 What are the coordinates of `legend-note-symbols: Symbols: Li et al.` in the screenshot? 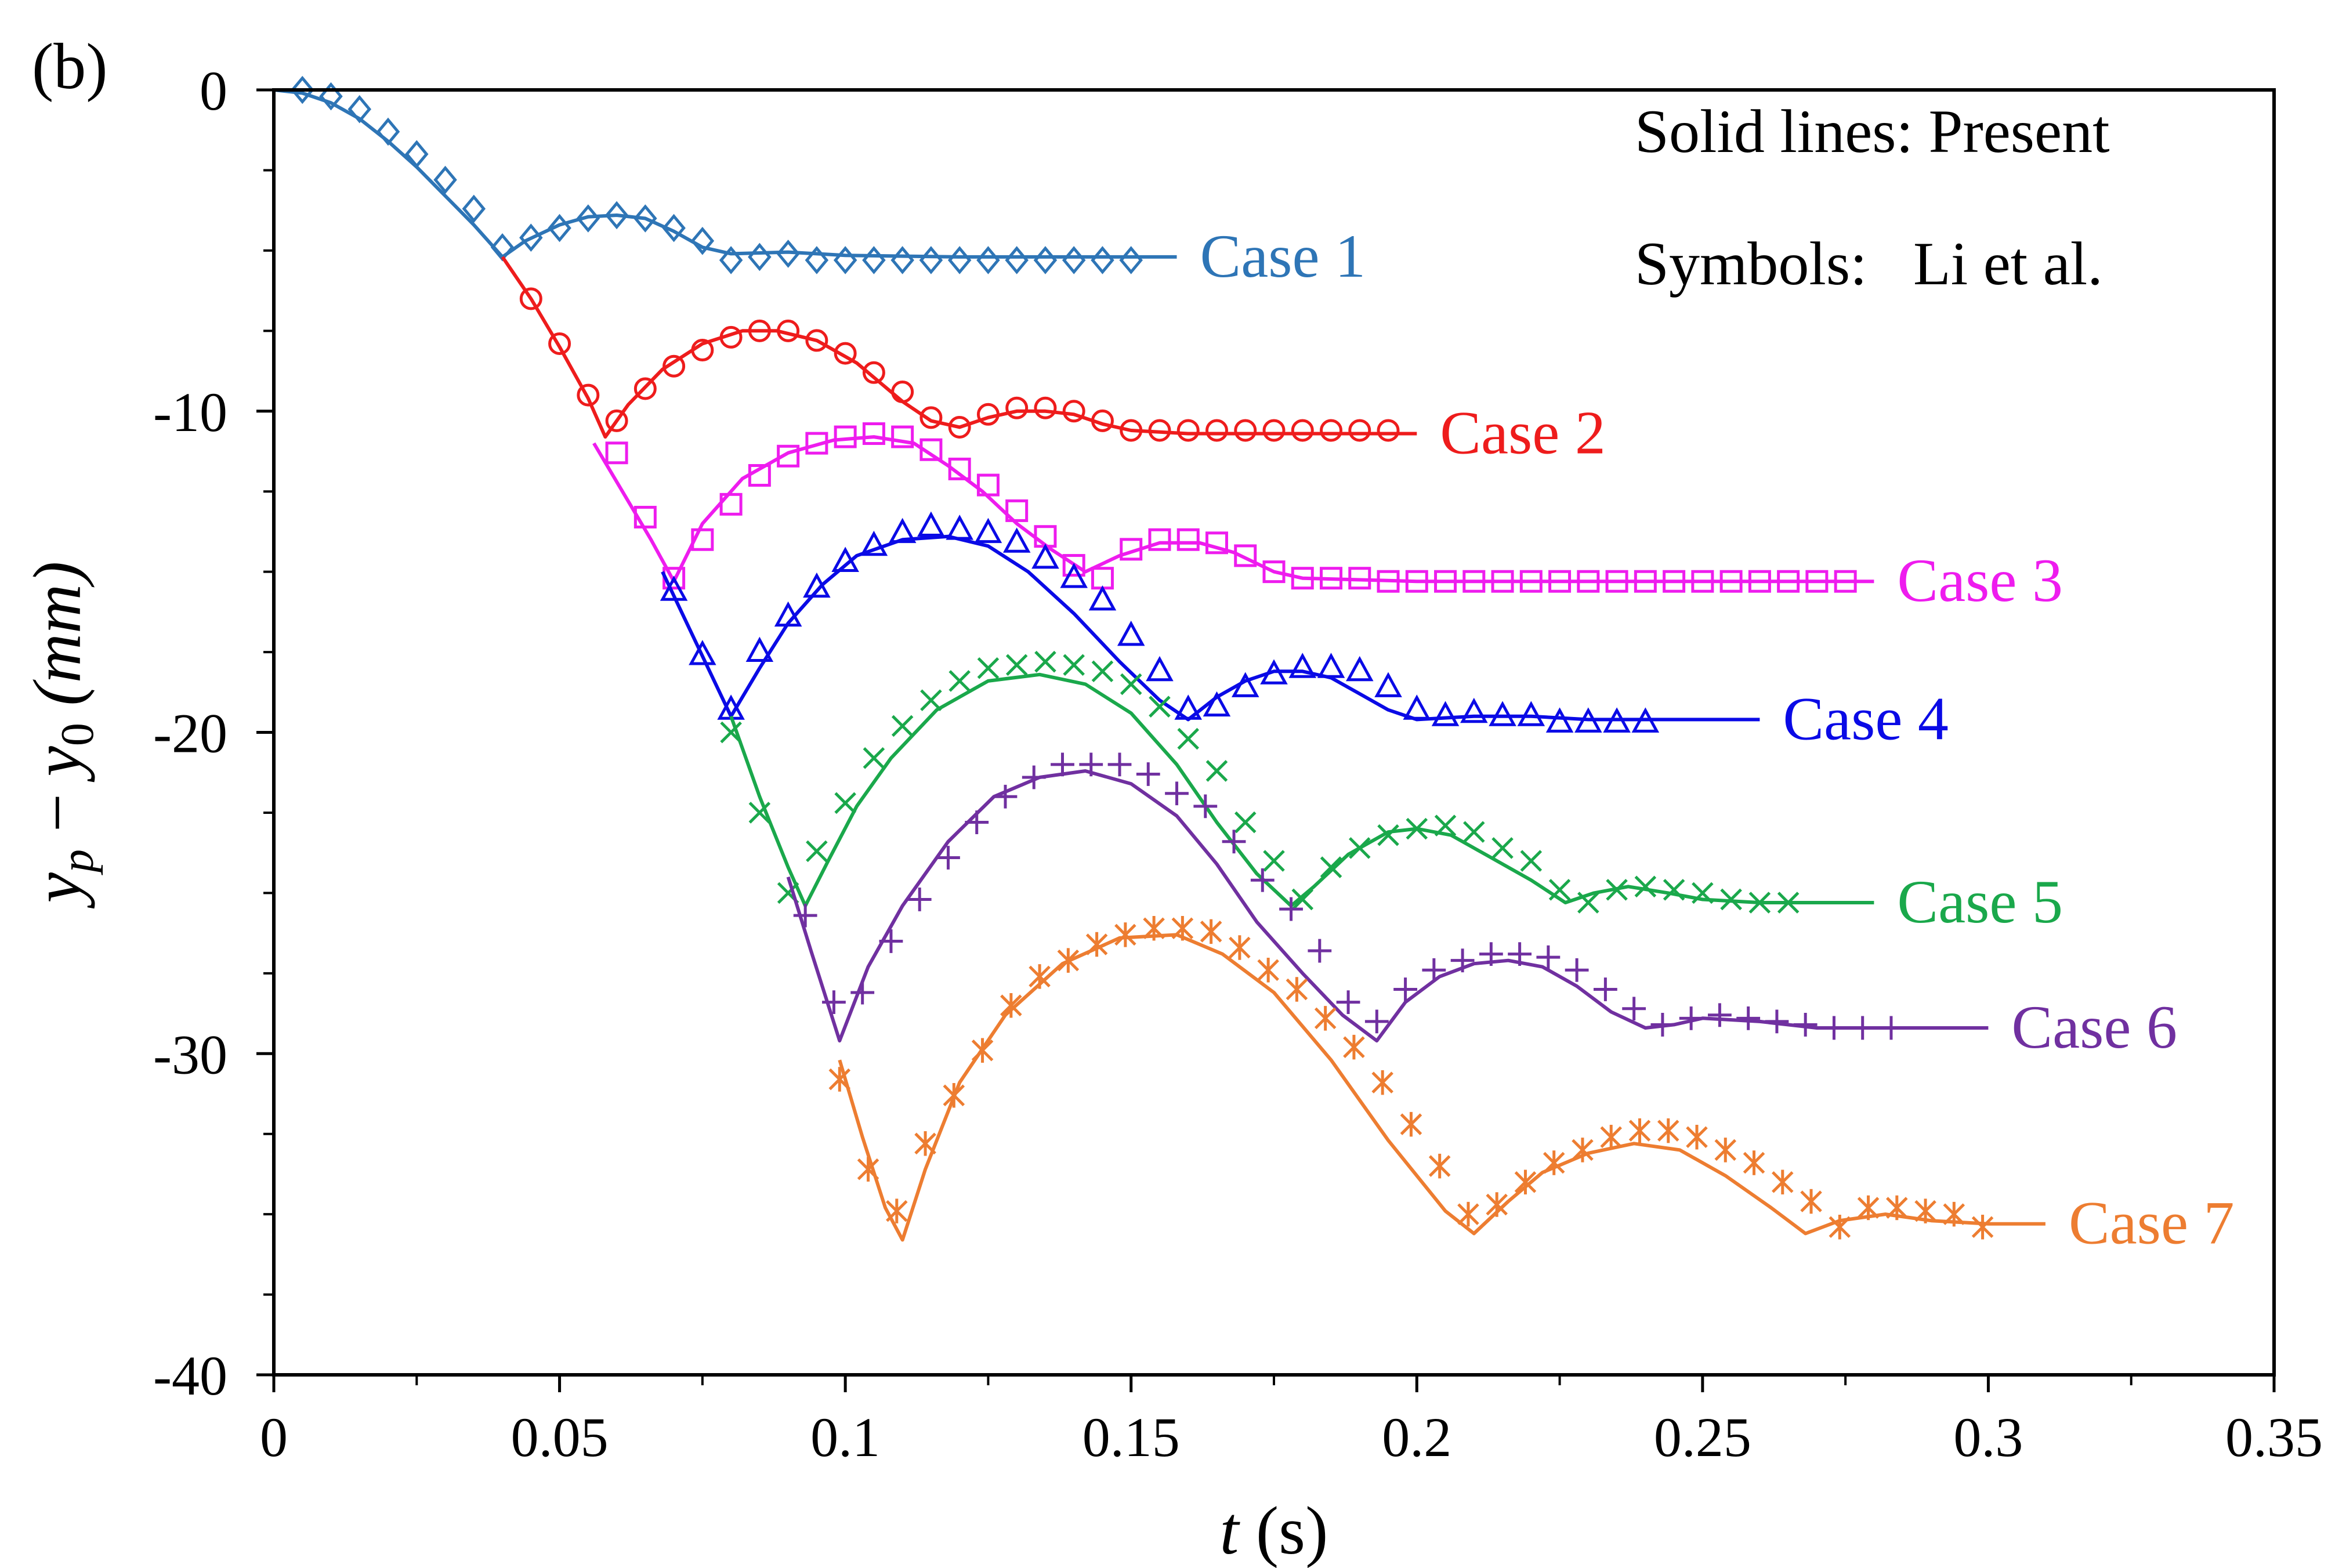 It's located at (1869, 264).